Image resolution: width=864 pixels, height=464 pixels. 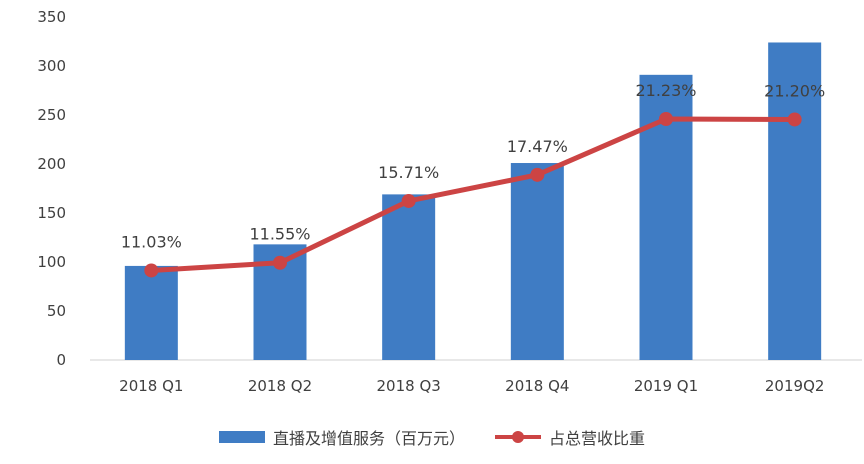 What do you see at coordinates (795, 386) in the screenshot?
I see `x-tick-label: 2019Q2` at bounding box center [795, 386].